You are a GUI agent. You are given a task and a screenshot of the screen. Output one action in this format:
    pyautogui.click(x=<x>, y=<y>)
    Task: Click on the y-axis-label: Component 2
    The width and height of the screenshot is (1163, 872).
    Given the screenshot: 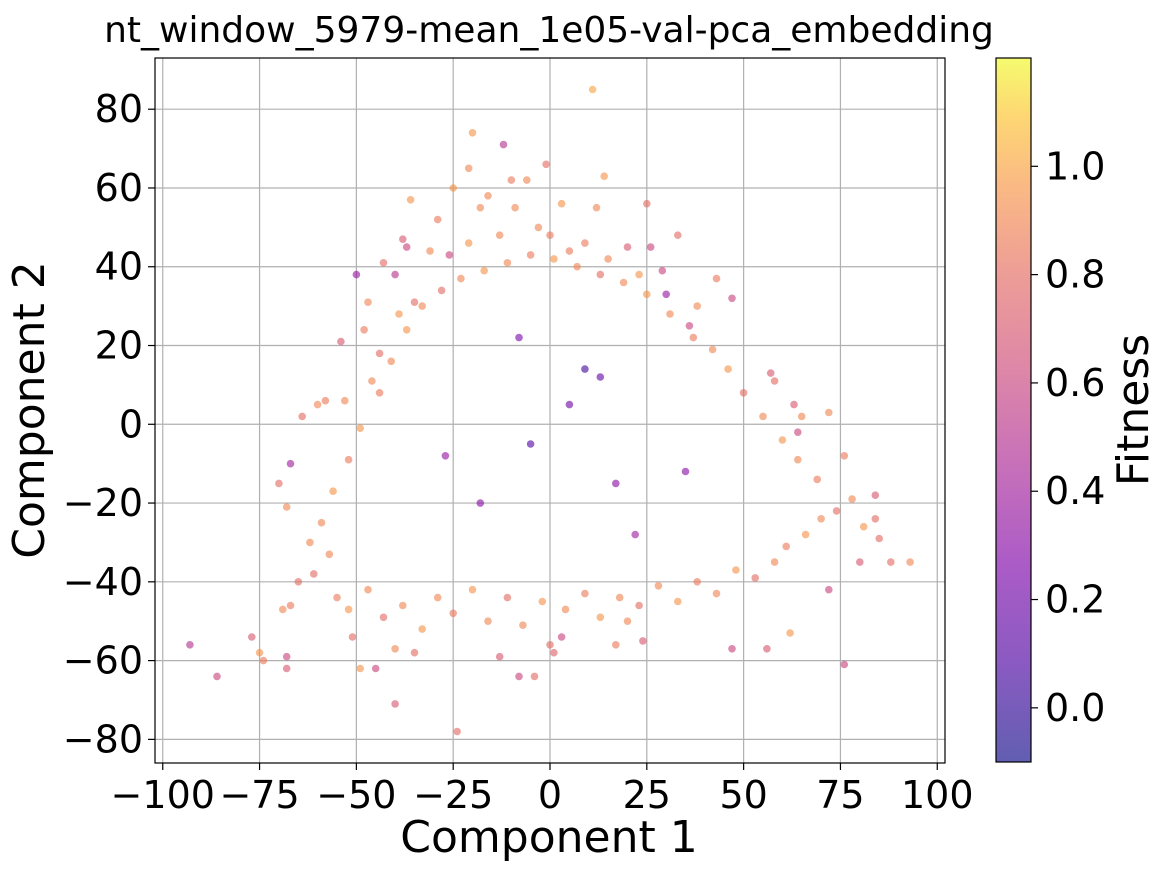 What is the action you would take?
    pyautogui.click(x=29, y=409)
    